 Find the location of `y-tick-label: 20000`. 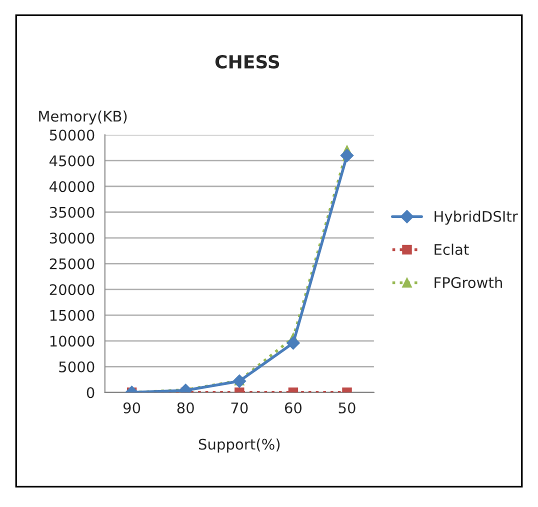

y-tick-label: 20000 is located at coordinates (72, 290).